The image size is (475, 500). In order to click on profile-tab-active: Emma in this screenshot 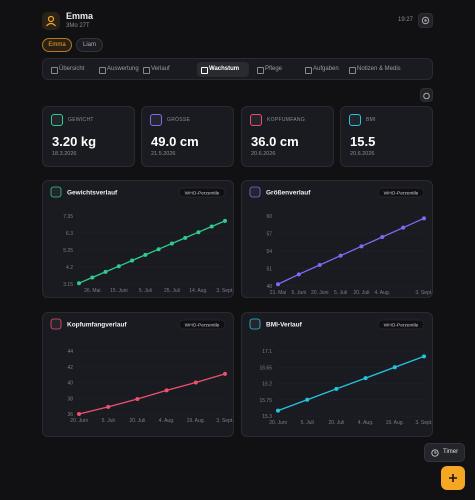, I will do `click(57, 45)`.